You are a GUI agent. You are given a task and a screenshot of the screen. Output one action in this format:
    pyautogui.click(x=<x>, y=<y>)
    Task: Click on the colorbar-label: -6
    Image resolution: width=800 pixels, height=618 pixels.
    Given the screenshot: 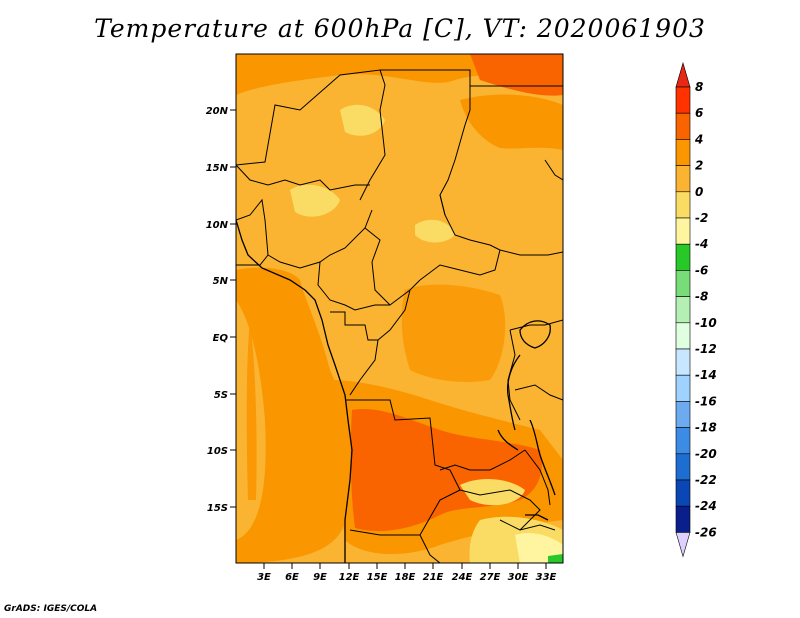 What is the action you would take?
    pyautogui.click(x=701, y=270)
    